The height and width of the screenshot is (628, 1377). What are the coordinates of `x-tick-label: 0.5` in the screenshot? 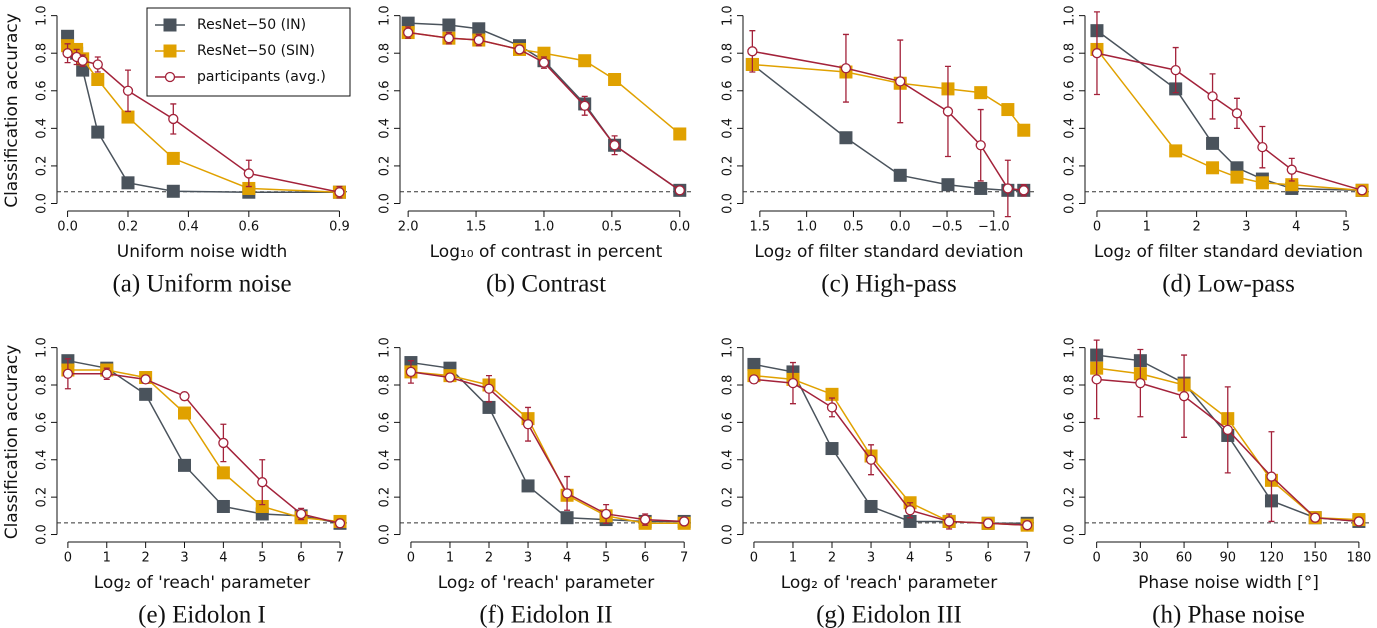 It's located at (612, 227).